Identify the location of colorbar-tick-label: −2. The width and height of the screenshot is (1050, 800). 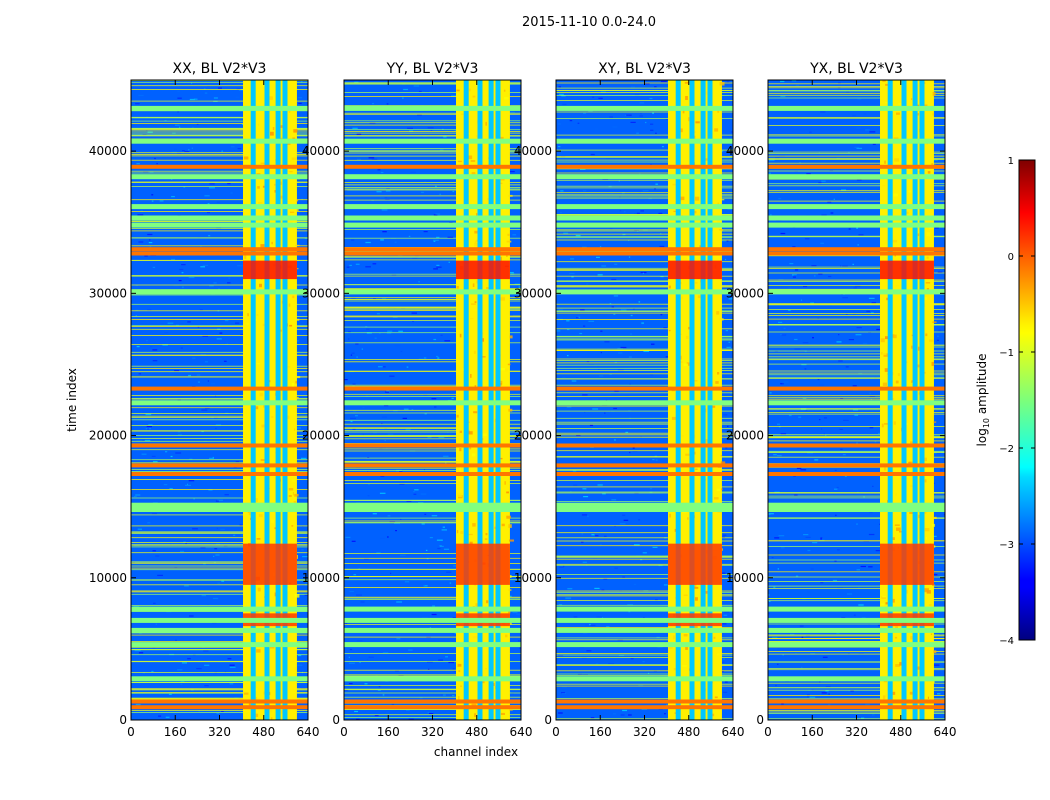
(1006, 449).